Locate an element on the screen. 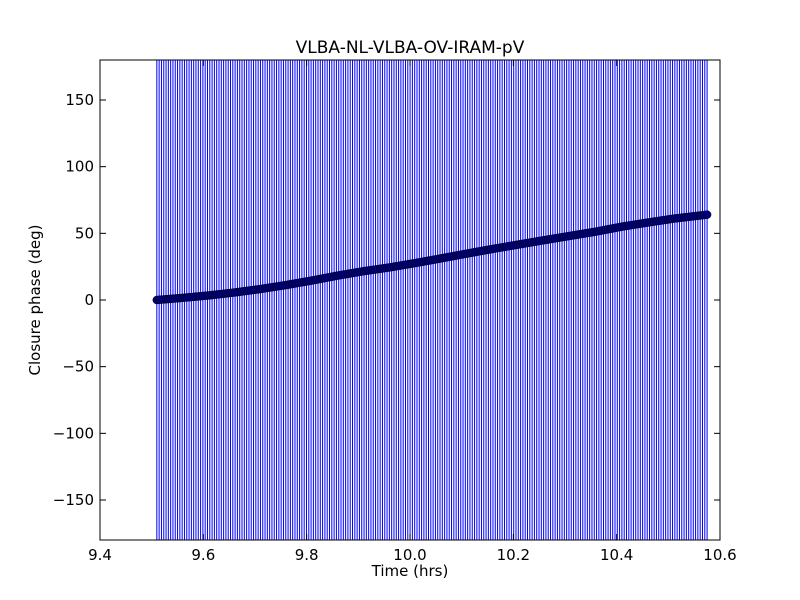  data-point is located at coordinates (707, 214).